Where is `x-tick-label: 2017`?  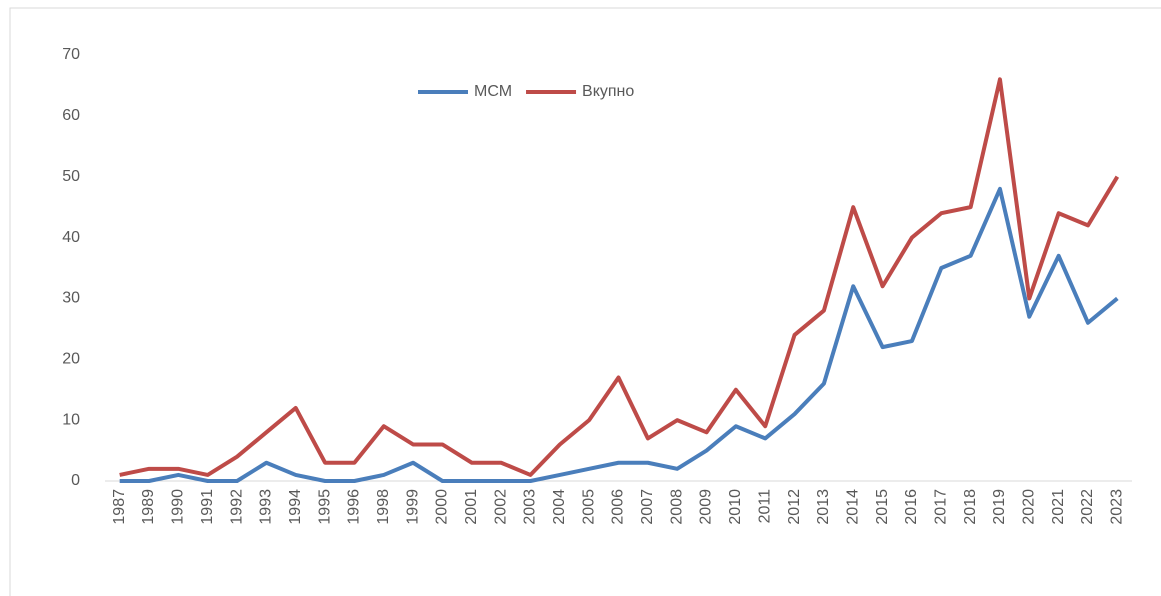
x-tick-label: 2017 is located at coordinates (940, 507).